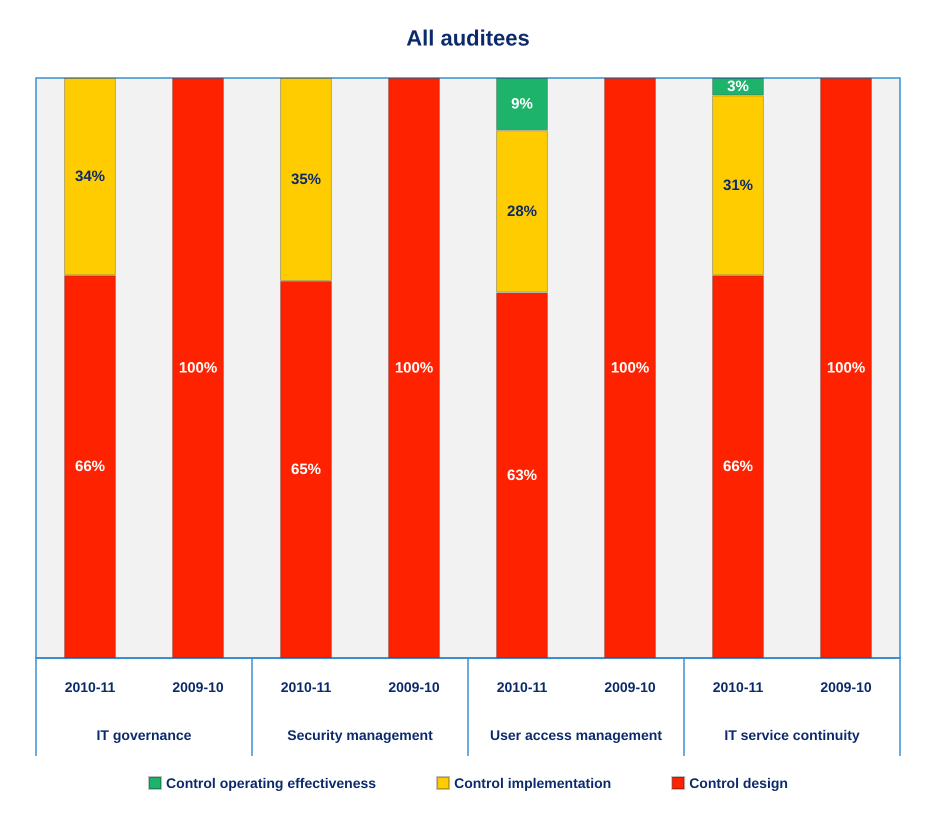 The height and width of the screenshot is (825, 938). I want to click on legend-label: Control design, so click(738, 783).